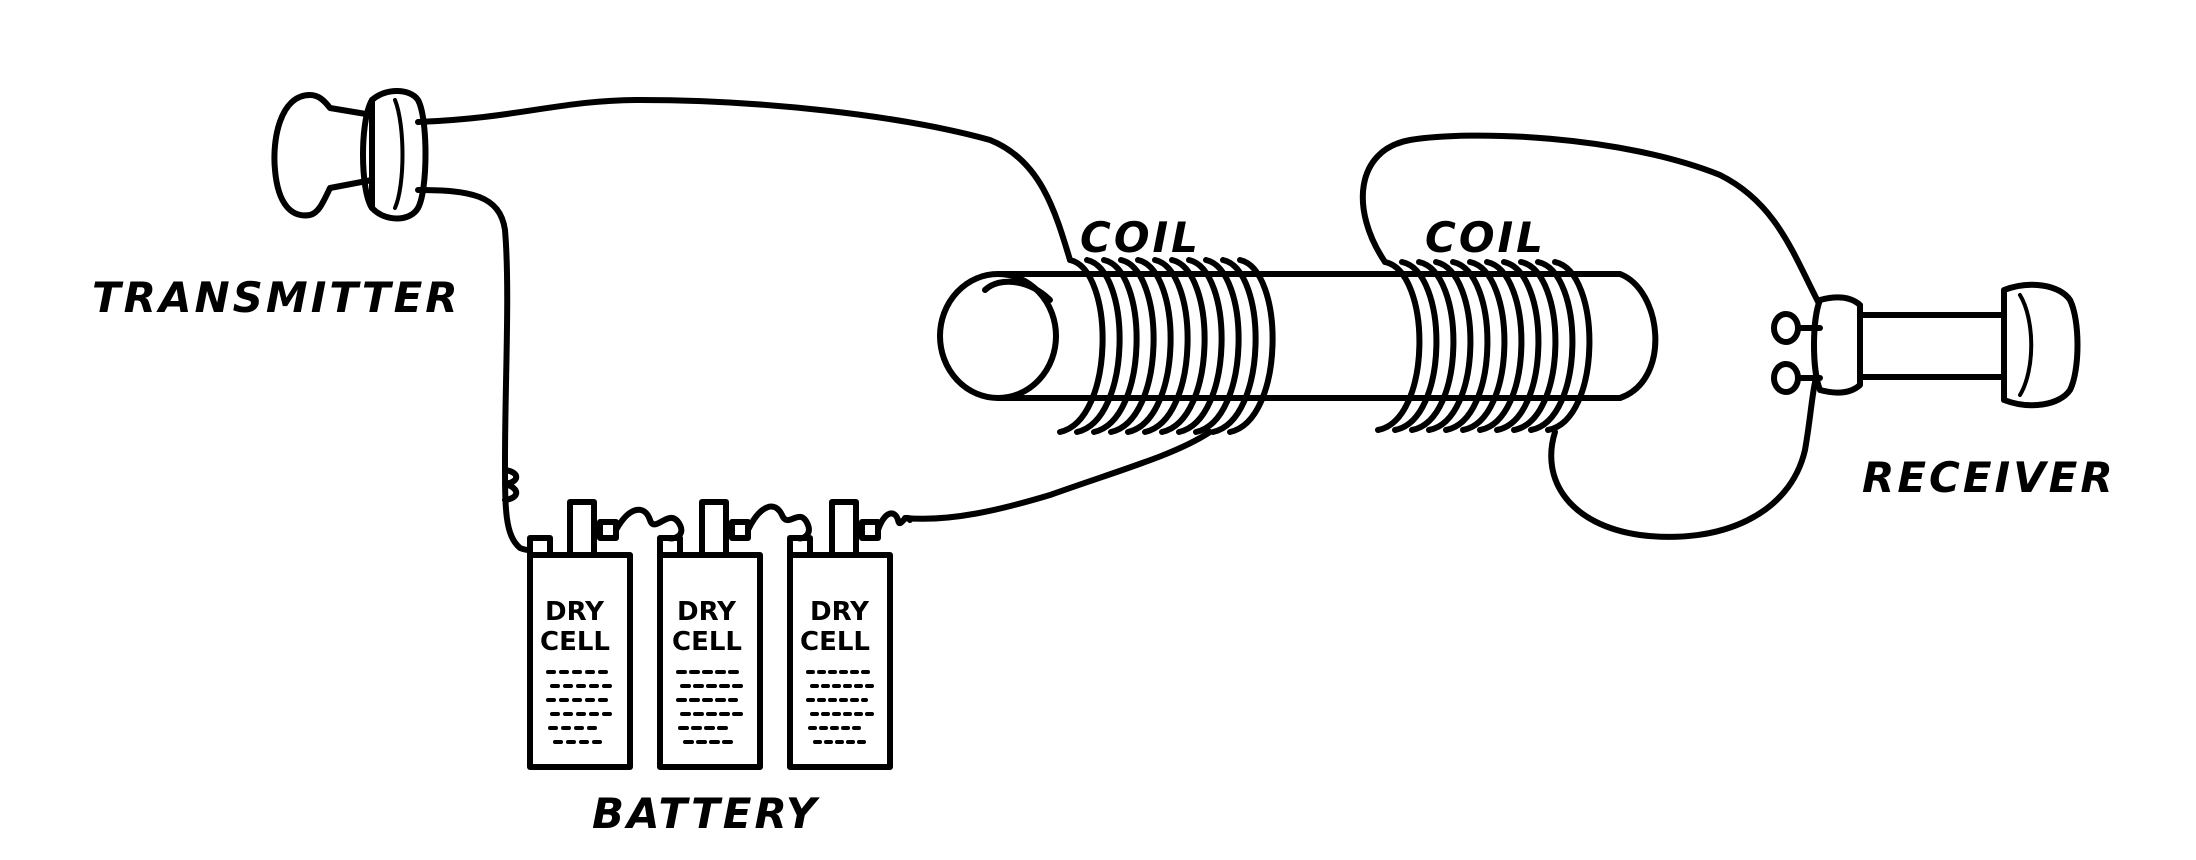 This screenshot has height=860, width=2196. What do you see at coordinates (1485, 237) in the screenshot?
I see `coil-right-label: COIL` at bounding box center [1485, 237].